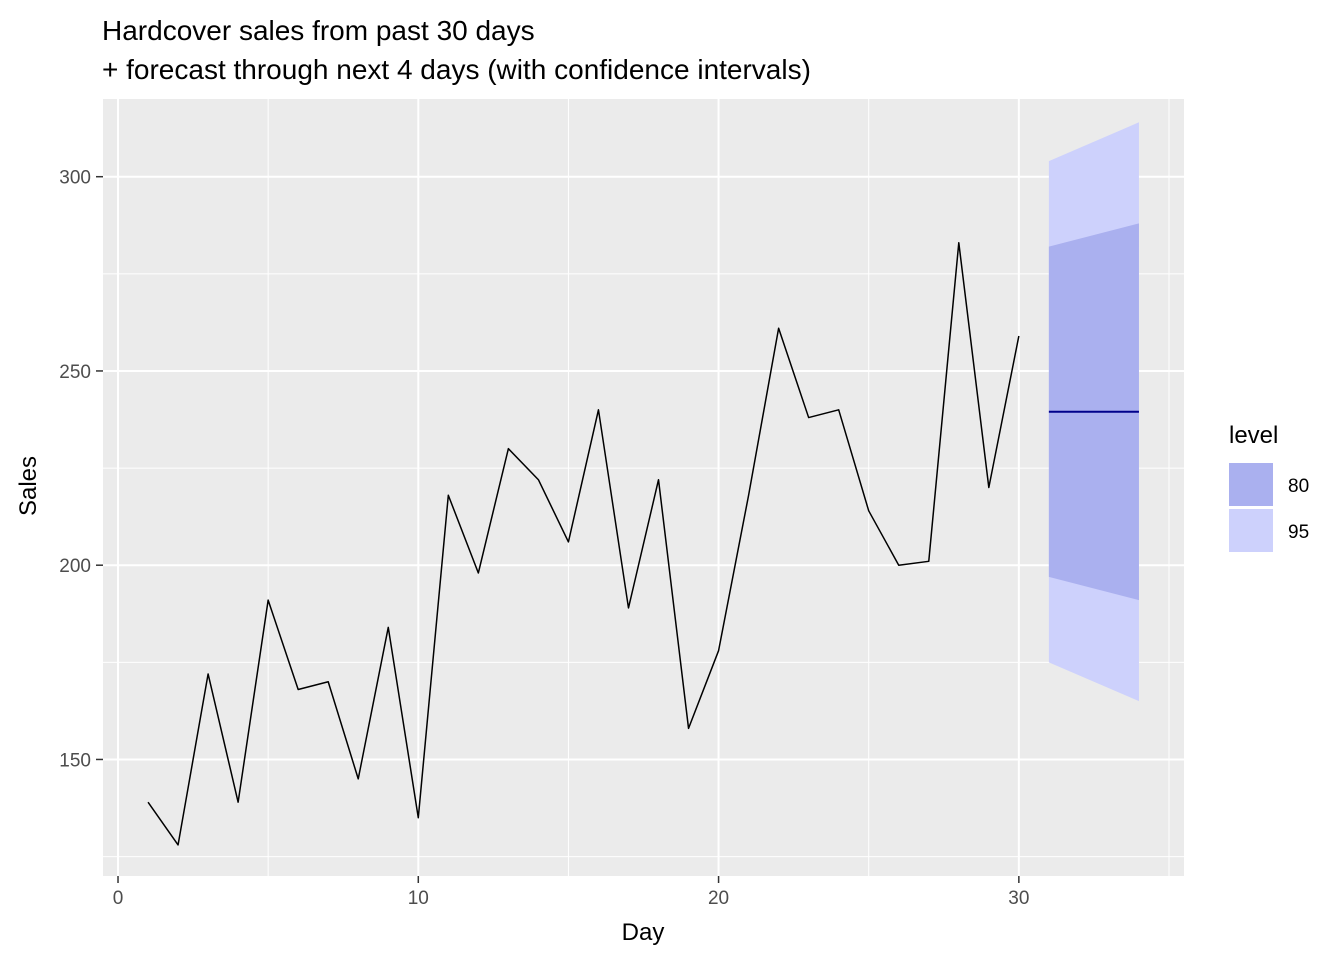 This screenshot has height=960, width=1344. I want to click on legend-label-95: 95, so click(1298, 532).